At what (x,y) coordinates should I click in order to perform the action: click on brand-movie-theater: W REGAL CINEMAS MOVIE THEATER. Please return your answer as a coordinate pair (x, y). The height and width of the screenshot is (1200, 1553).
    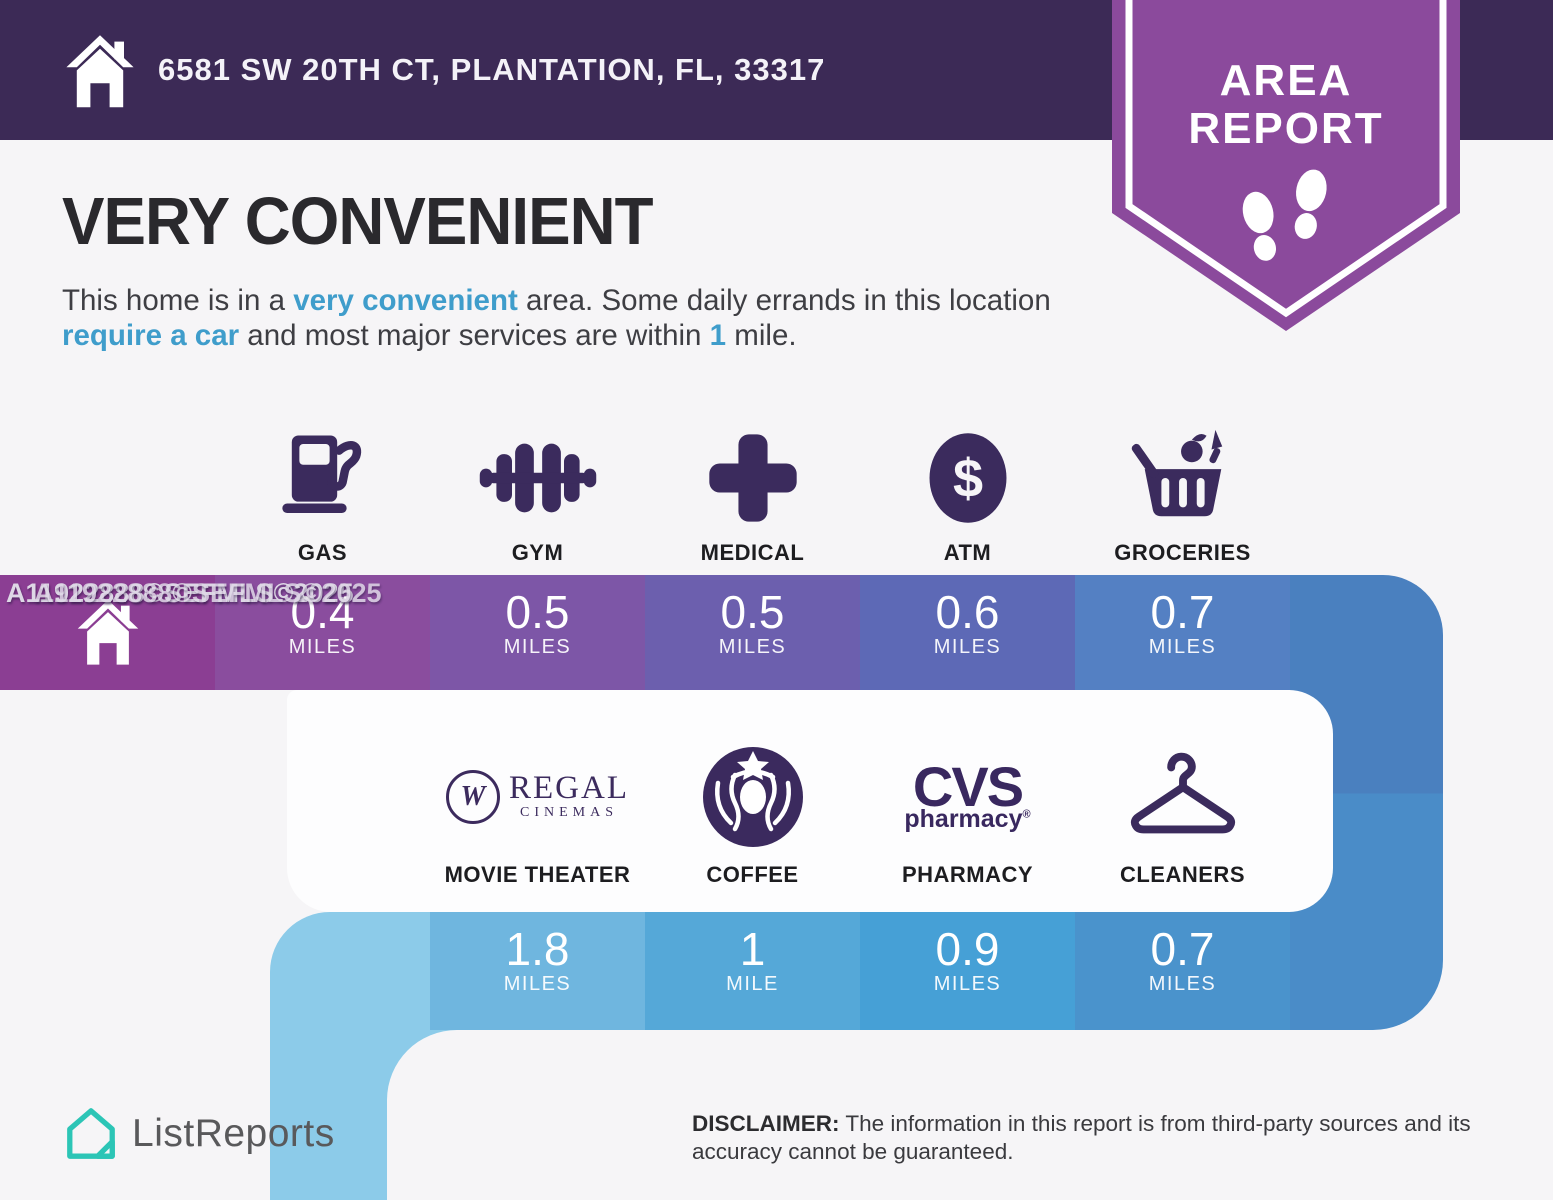
    Looking at the image, I should click on (537, 812).